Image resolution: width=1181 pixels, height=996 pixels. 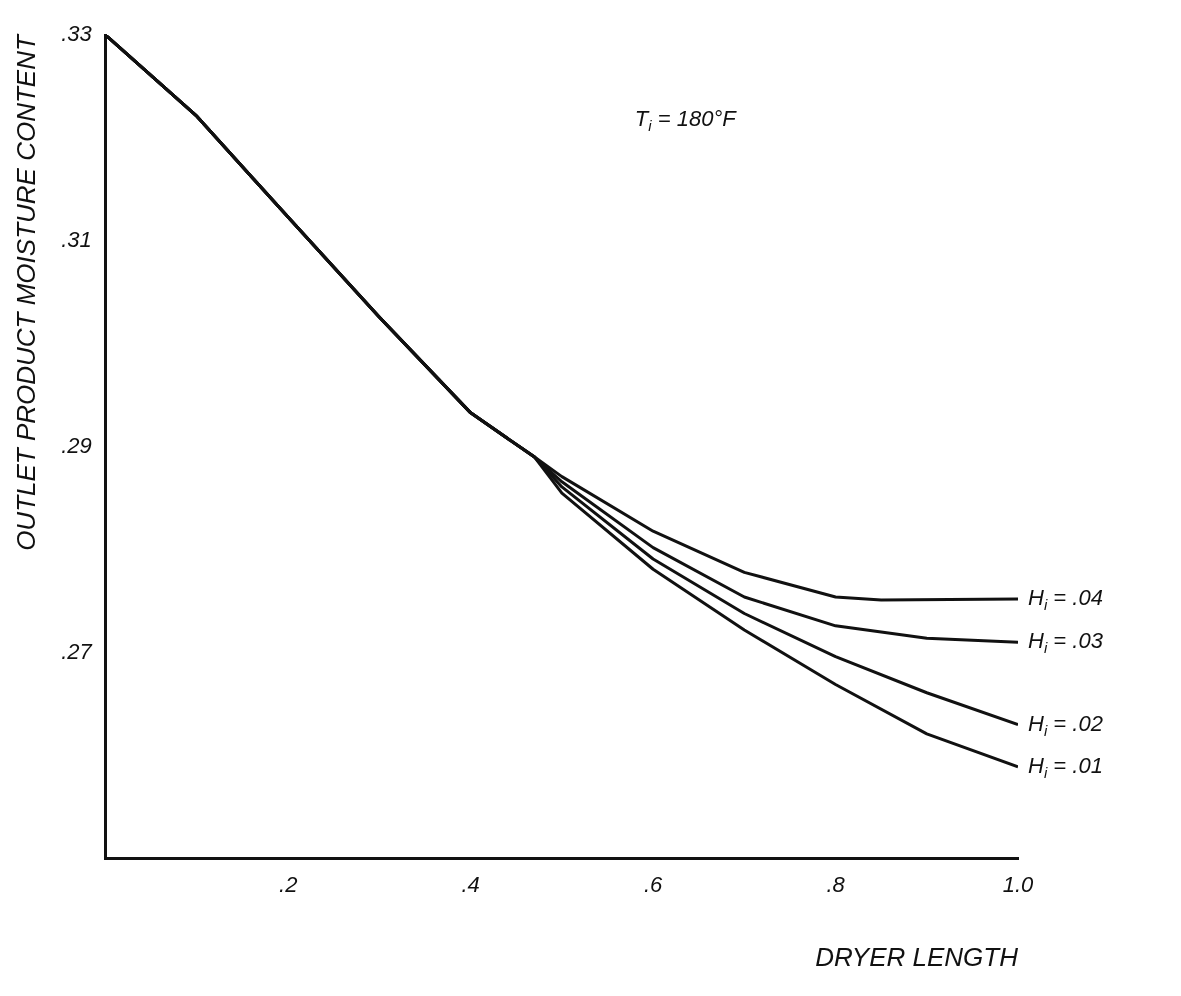 I want to click on y-tick-label: .31, so click(x=76, y=240).